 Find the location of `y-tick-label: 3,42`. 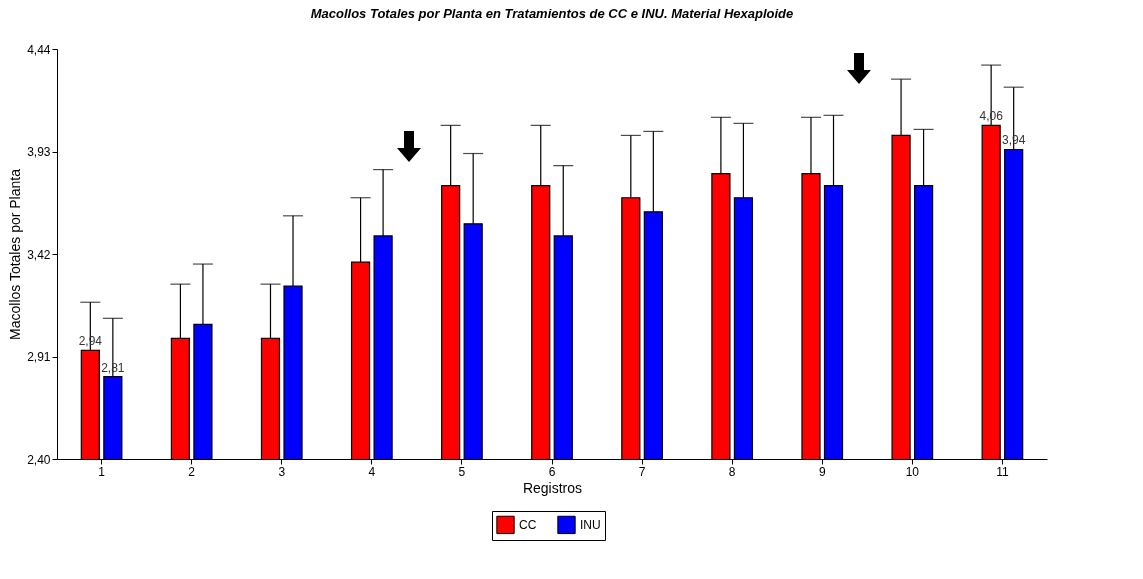

y-tick-label: 3,42 is located at coordinates (39, 254).